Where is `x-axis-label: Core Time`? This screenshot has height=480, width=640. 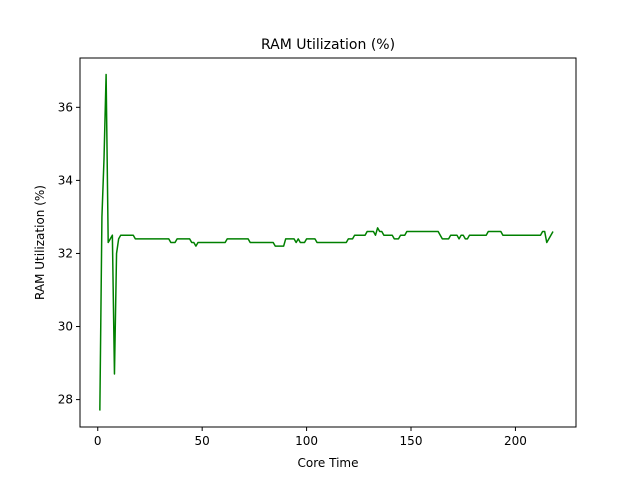 x-axis-label: Core Time is located at coordinates (328, 463).